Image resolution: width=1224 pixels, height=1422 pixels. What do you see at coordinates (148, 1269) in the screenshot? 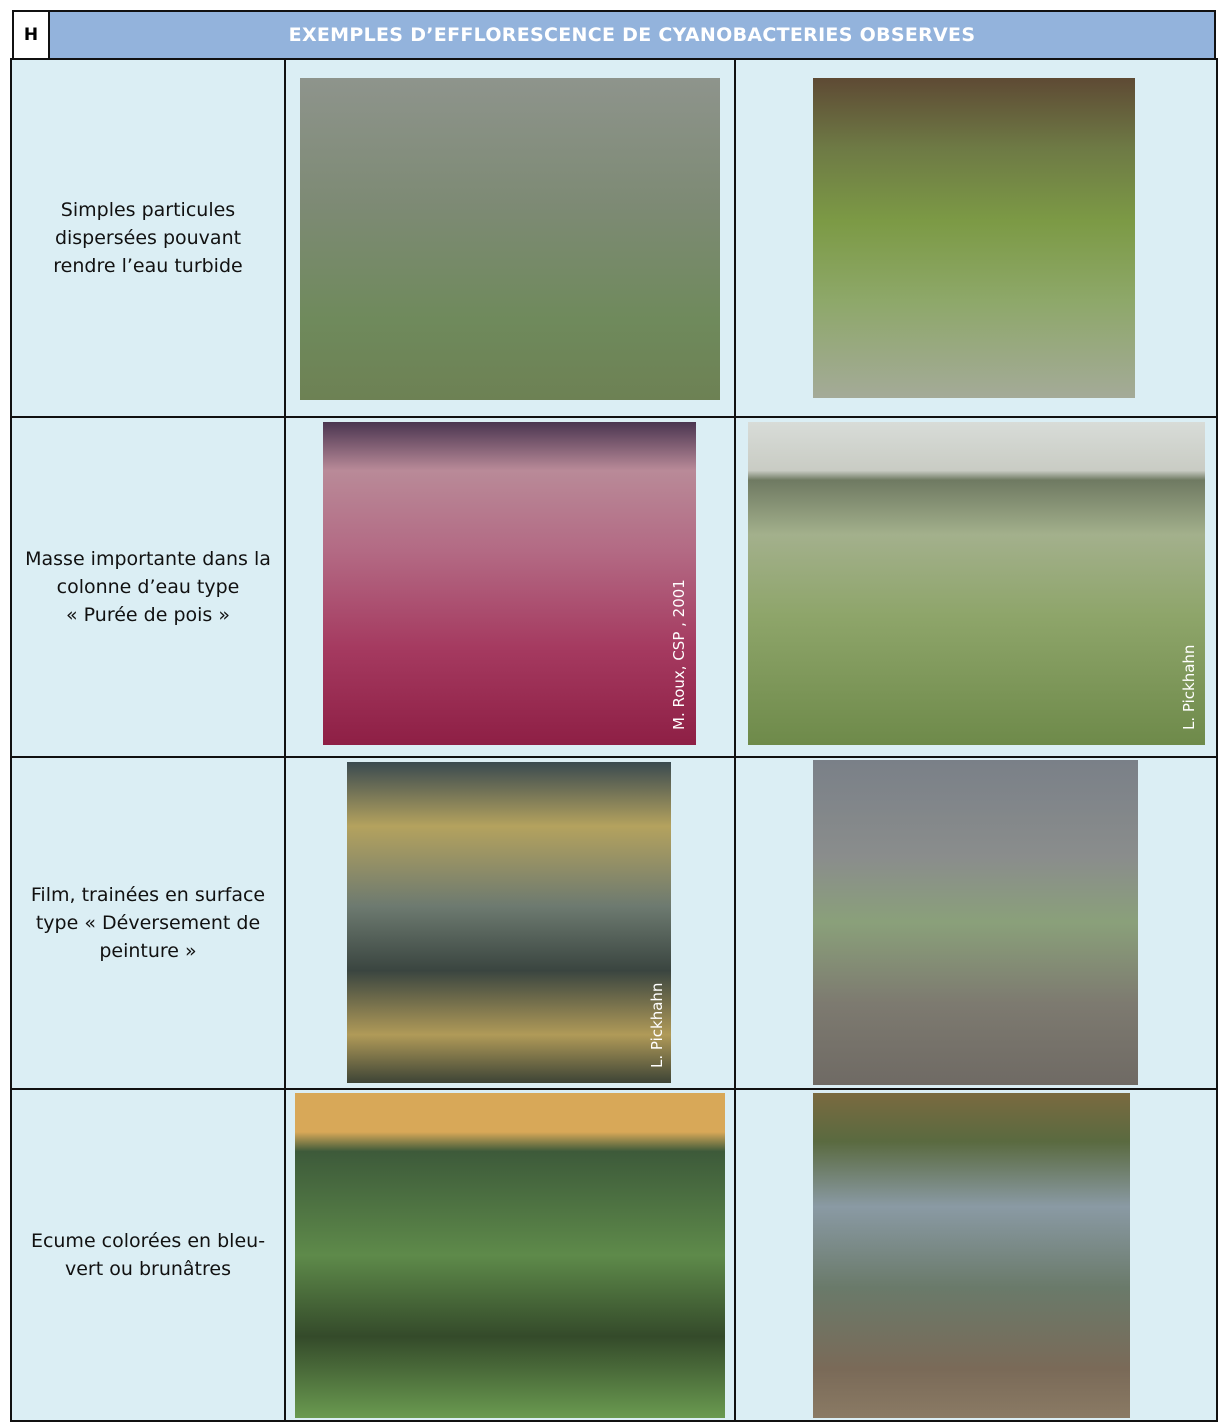
I see `label-line: vert ou brunâtres` at bounding box center [148, 1269].